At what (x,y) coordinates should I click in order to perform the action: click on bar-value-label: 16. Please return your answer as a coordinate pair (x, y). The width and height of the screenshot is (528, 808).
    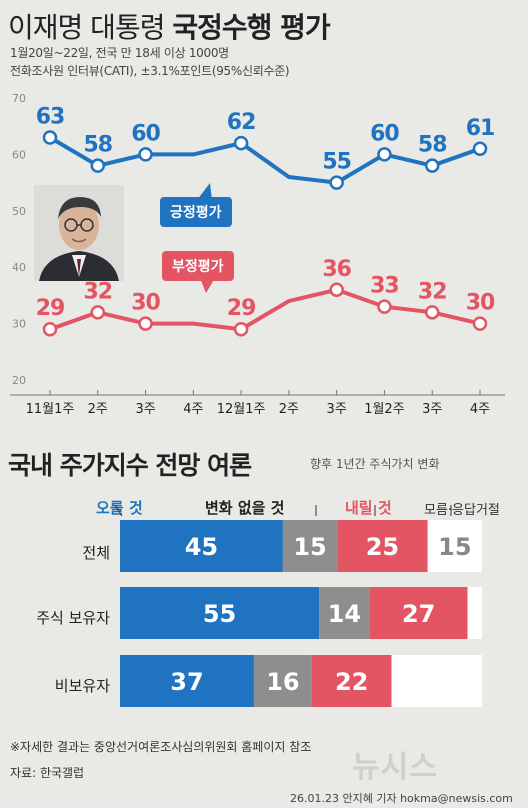
    Looking at the image, I should click on (282, 682).